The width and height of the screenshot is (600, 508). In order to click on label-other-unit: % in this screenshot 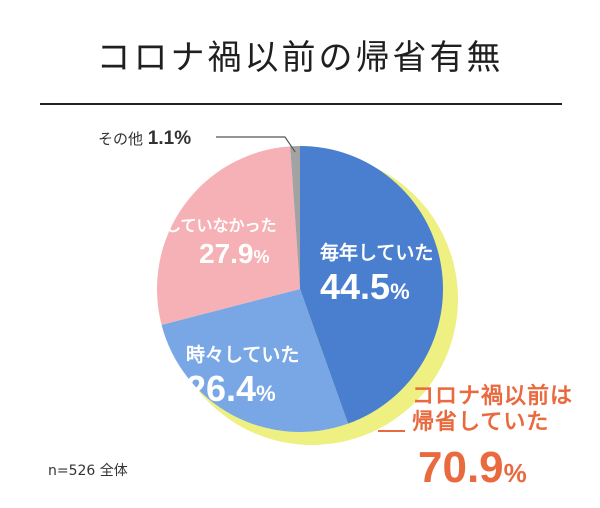, I will do `click(183, 138)`.